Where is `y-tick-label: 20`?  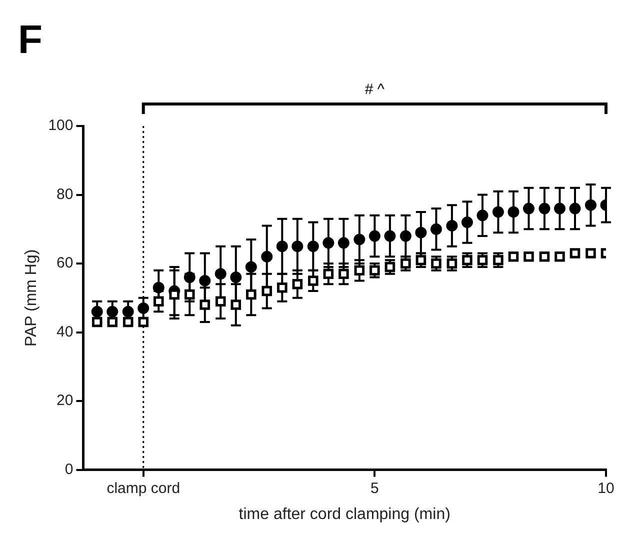
y-tick-label: 20 is located at coordinates (65, 401).